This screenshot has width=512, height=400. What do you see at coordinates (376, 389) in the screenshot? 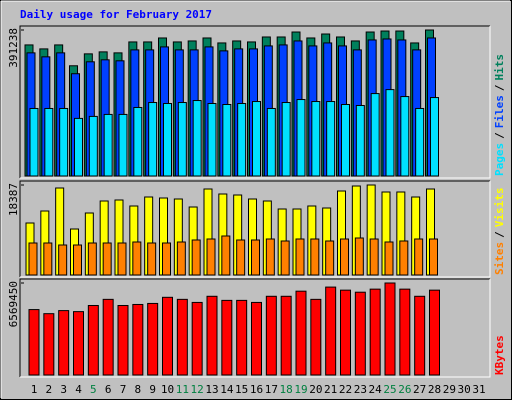
I see `x-tick-label: 24` at bounding box center [376, 389].